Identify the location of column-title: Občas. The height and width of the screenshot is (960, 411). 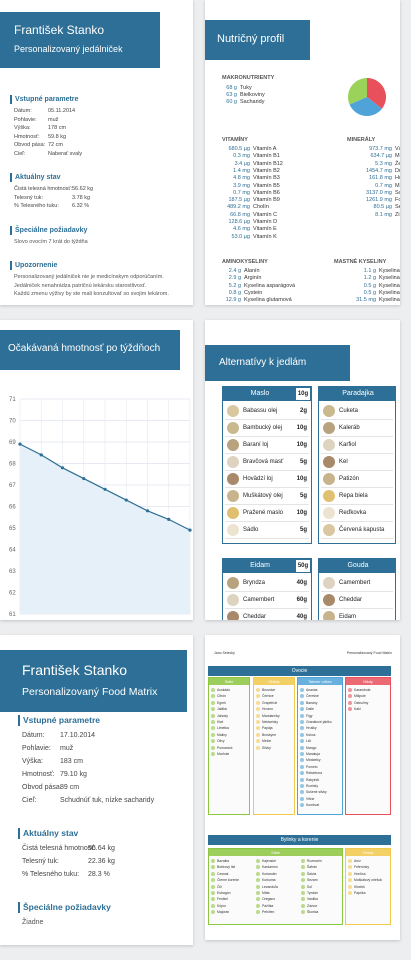
(368, 852).